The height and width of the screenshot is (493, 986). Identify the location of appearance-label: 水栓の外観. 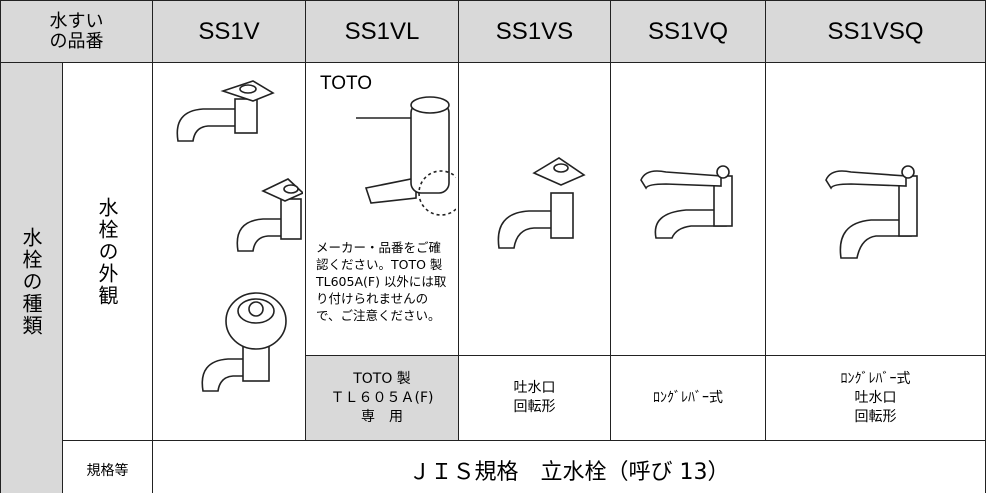
(107, 251).